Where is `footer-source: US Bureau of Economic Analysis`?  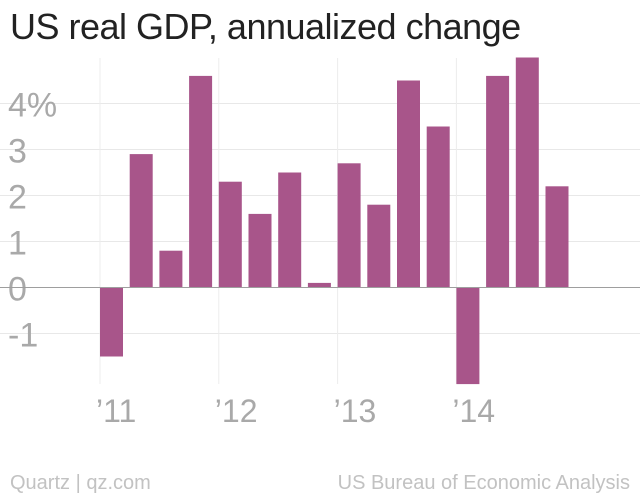 footer-source: US Bureau of Economic Analysis is located at coordinates (483, 483).